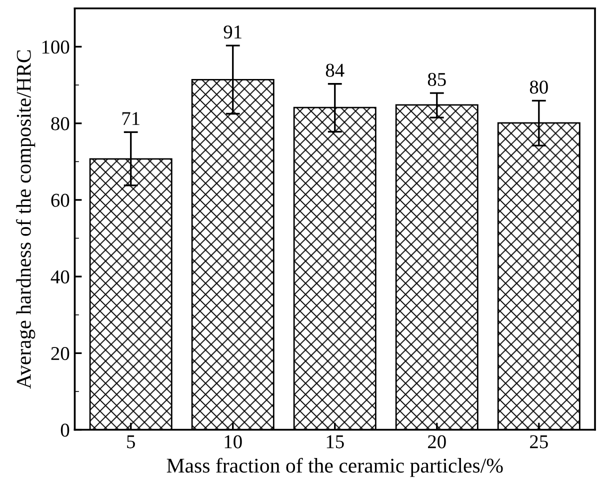 The width and height of the screenshot is (598, 494). I want to click on x-tick-label: 20, so click(437, 441).